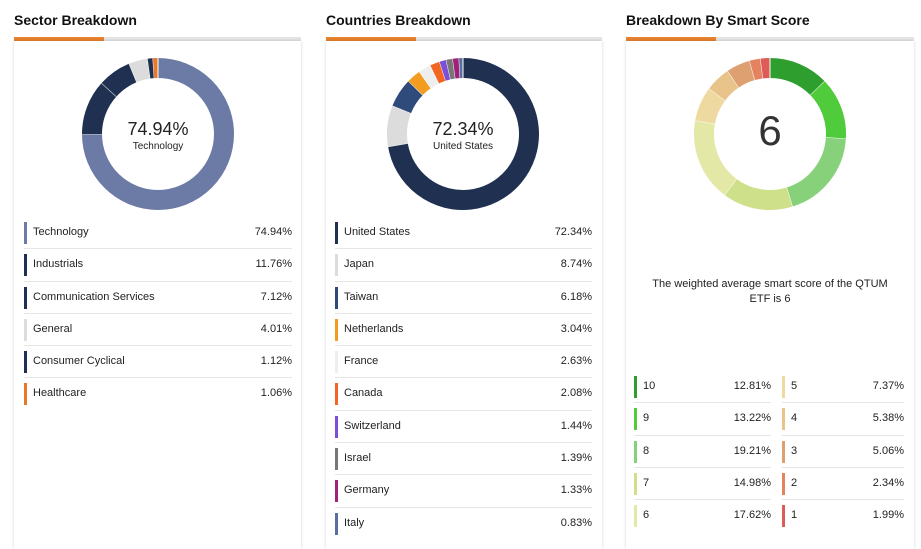 This screenshot has width=921, height=549. What do you see at coordinates (646, 450) in the screenshot?
I see `legend-label: 8` at bounding box center [646, 450].